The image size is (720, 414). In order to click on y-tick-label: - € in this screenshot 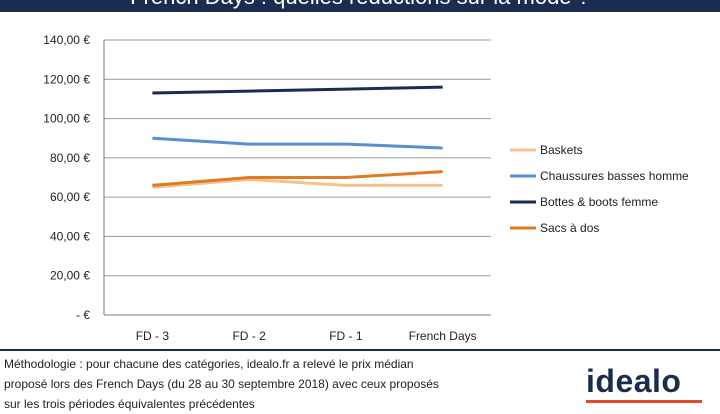, I will do `click(83, 315)`.